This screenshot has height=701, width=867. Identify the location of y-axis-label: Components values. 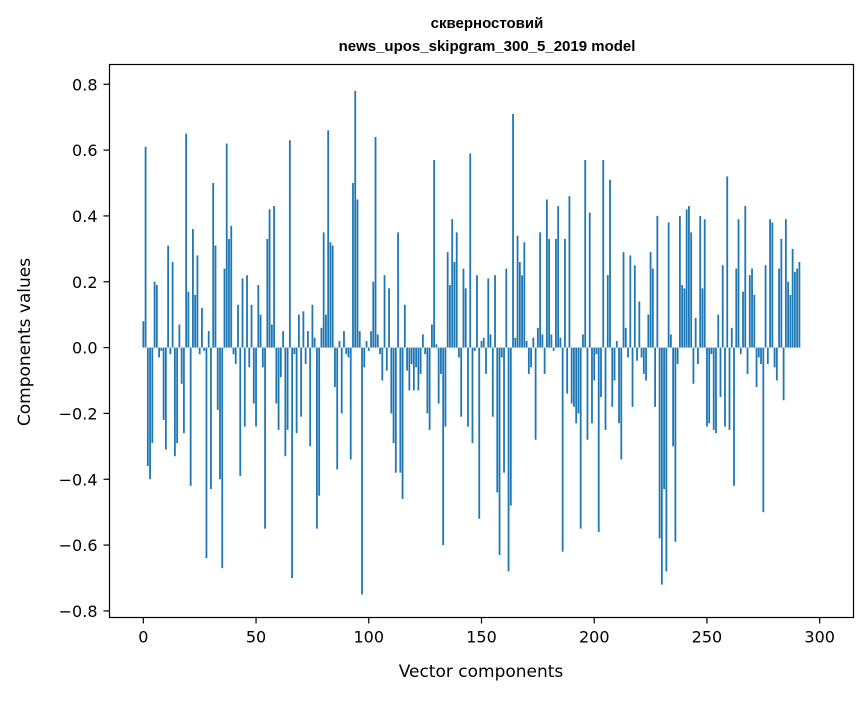
(25, 342).